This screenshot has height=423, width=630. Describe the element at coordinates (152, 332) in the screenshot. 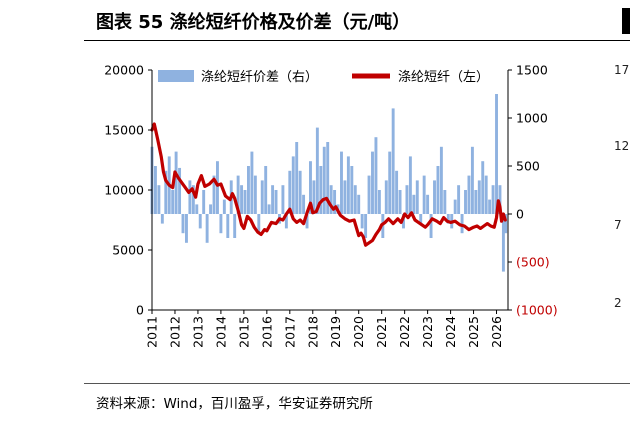

I see `x-axis-tick-label: 2011` at that location.